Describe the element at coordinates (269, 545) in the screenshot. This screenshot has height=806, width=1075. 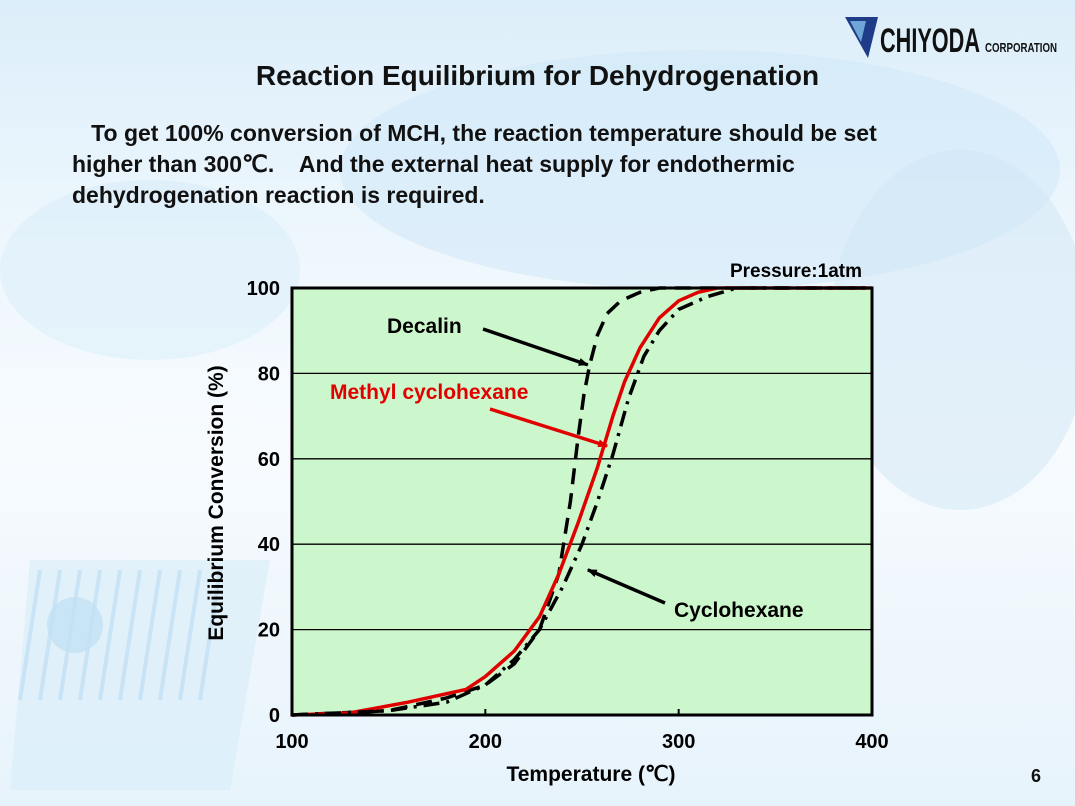
I see `y-tick-label: 40` at that location.